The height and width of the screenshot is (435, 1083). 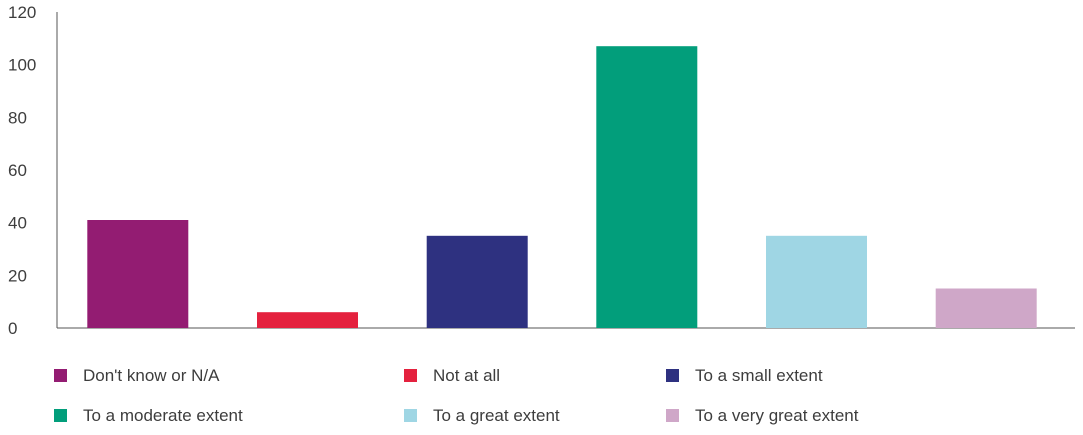 What do you see at coordinates (17, 223) in the screenshot?
I see `y-tick-label: 40` at bounding box center [17, 223].